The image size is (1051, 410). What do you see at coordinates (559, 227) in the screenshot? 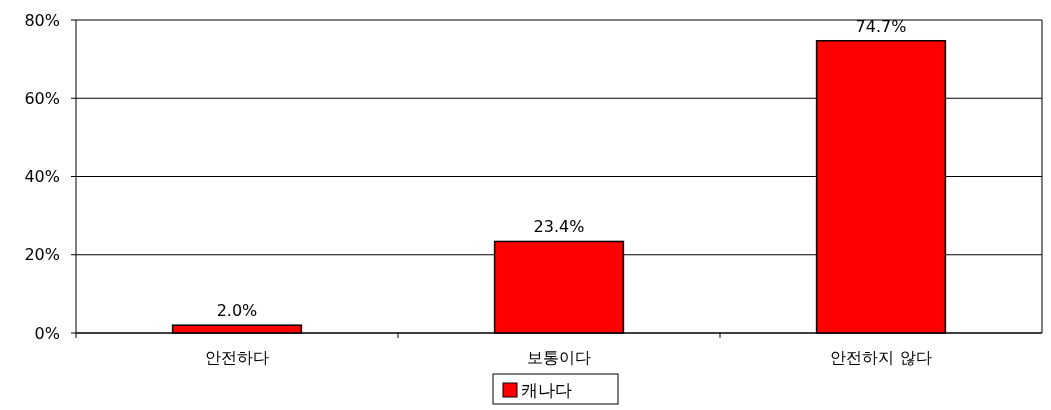
I see `data-label: 23.4%` at bounding box center [559, 227].